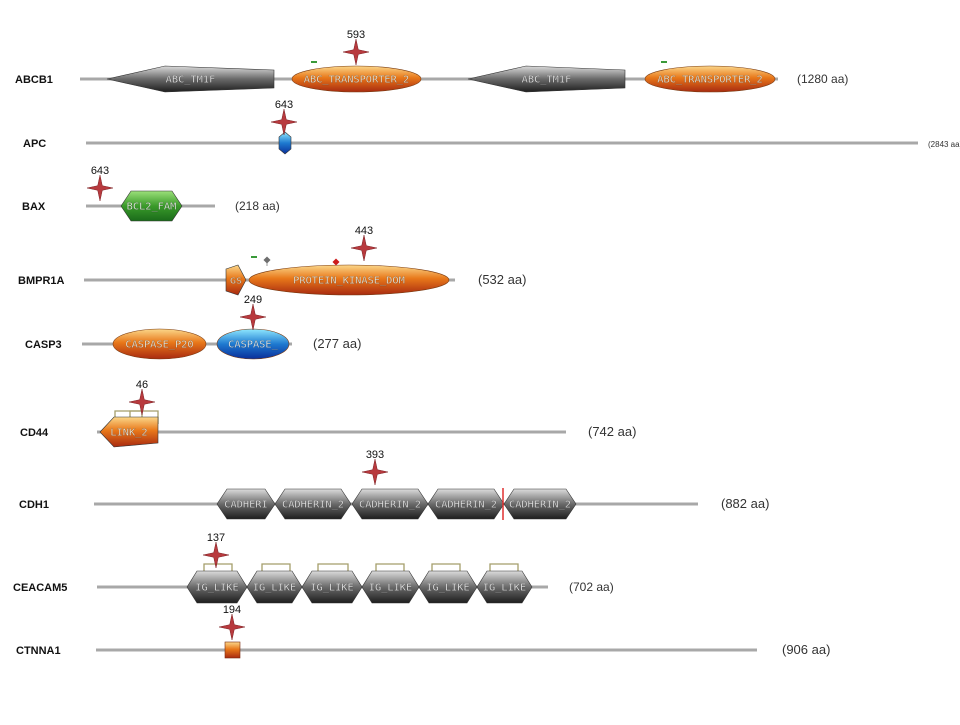 The height and width of the screenshot is (725, 960). What do you see at coordinates (34, 505) in the screenshot?
I see `gene-name: CDH1` at bounding box center [34, 505].